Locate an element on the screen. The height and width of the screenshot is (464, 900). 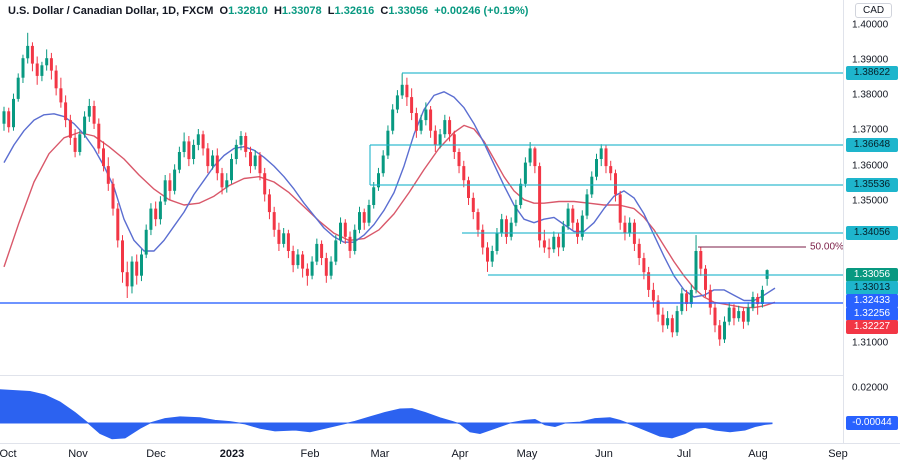
symbol-title: U.S. Dollar / Canadian Dollar, 1D, FXCM is located at coordinates (111, 11).